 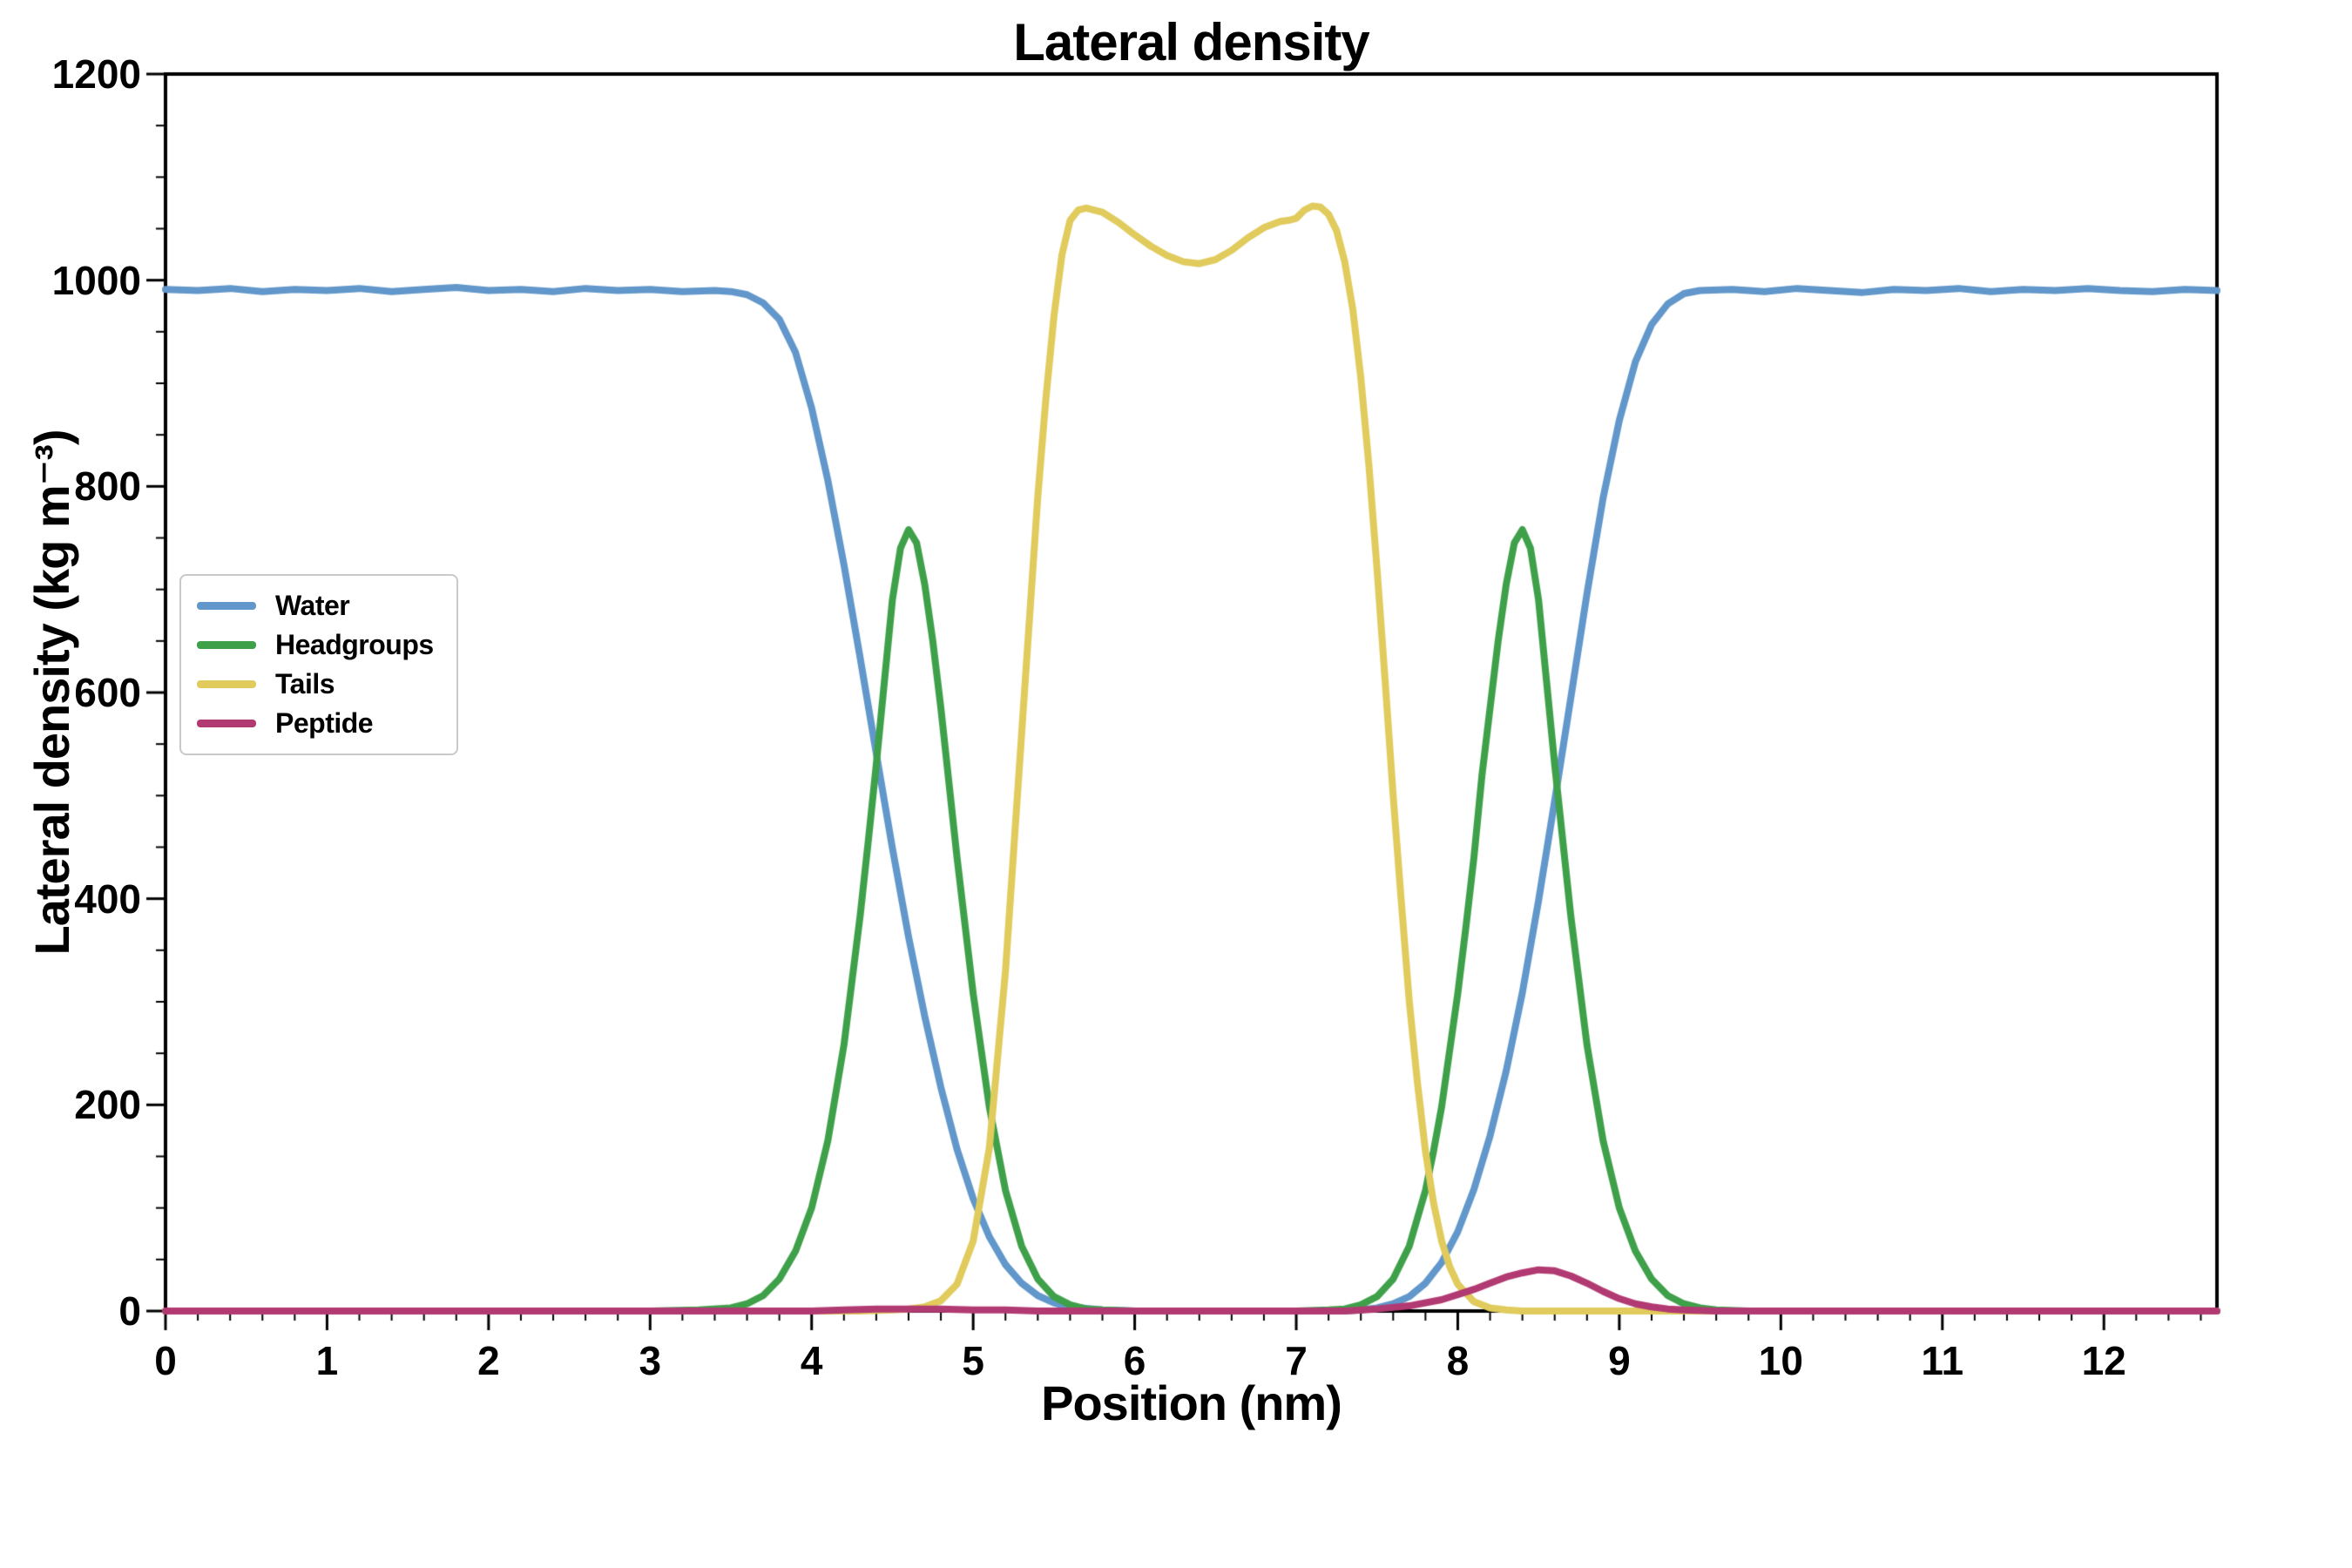 What do you see at coordinates (52, 692) in the screenshot?
I see `y-axis-label: Lateral density (kg m⁻³)` at bounding box center [52, 692].